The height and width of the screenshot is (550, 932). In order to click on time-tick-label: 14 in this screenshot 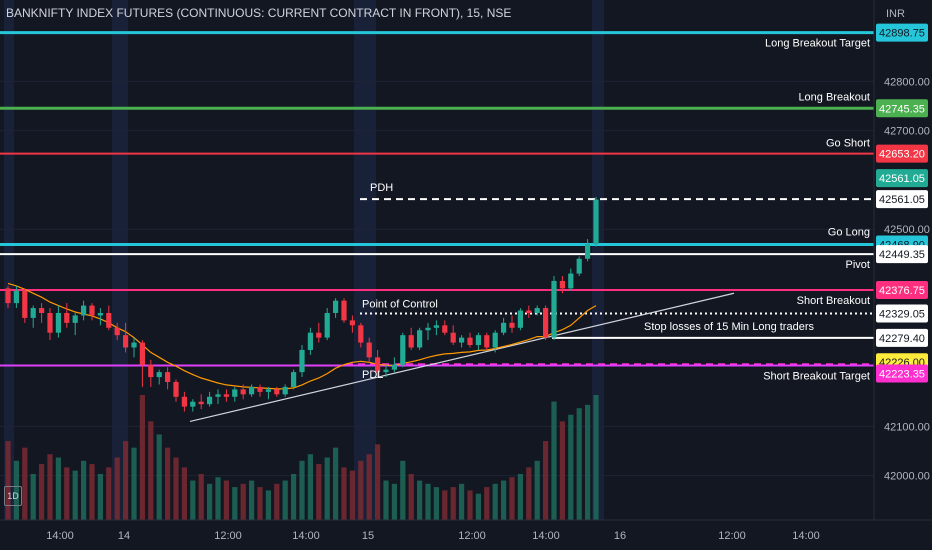, I will do `click(124, 536)`.